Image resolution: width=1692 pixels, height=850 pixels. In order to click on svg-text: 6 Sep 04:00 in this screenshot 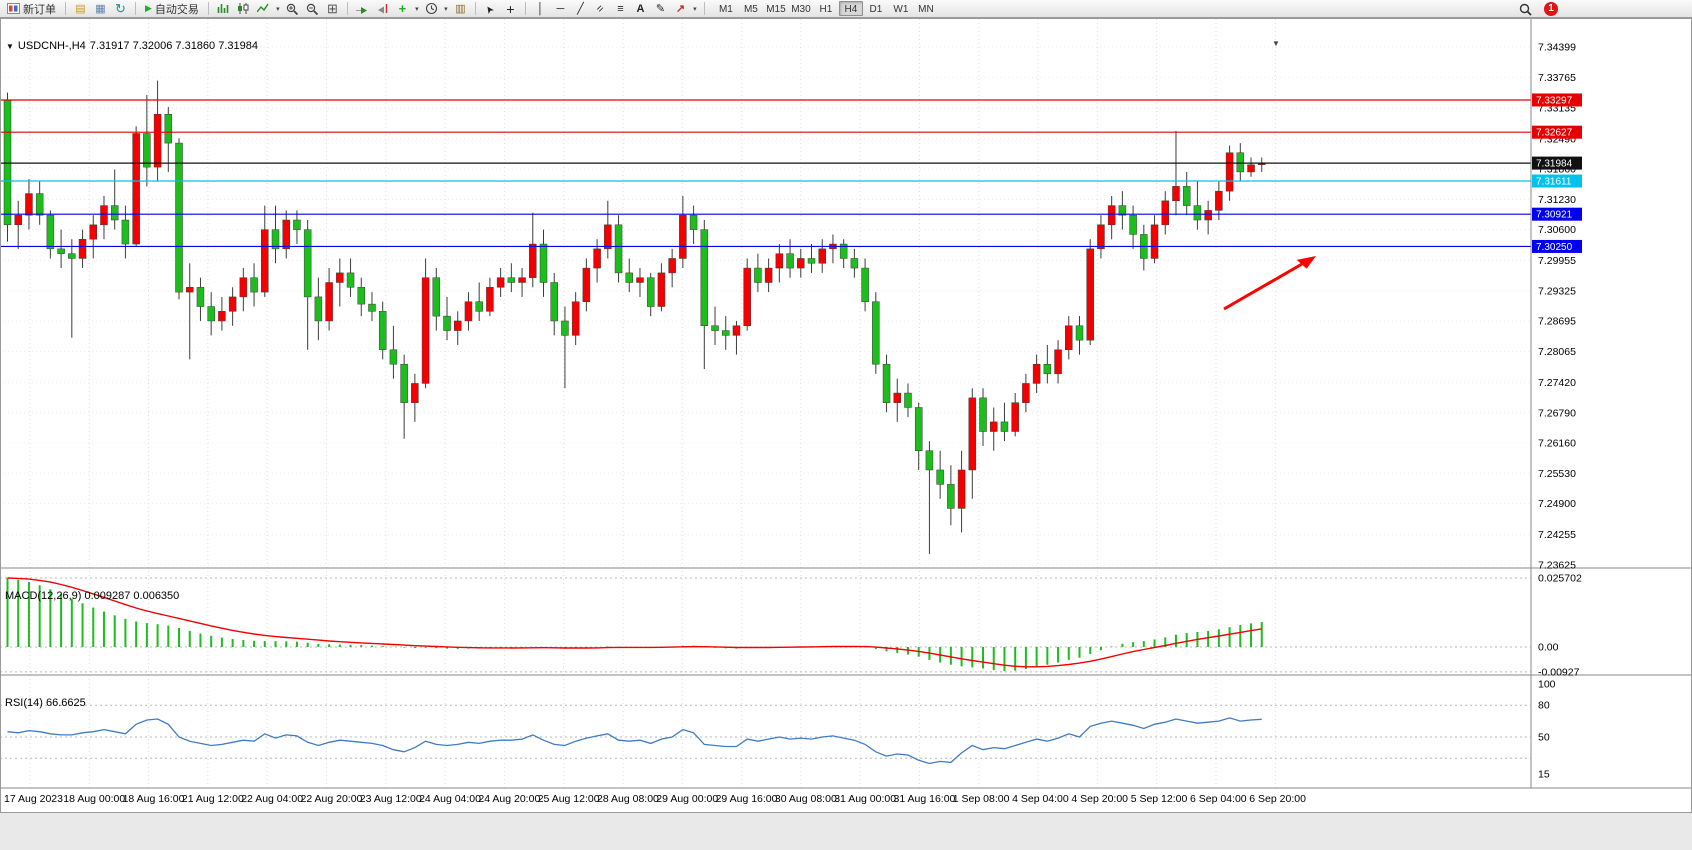, I will do `click(1218, 799)`.